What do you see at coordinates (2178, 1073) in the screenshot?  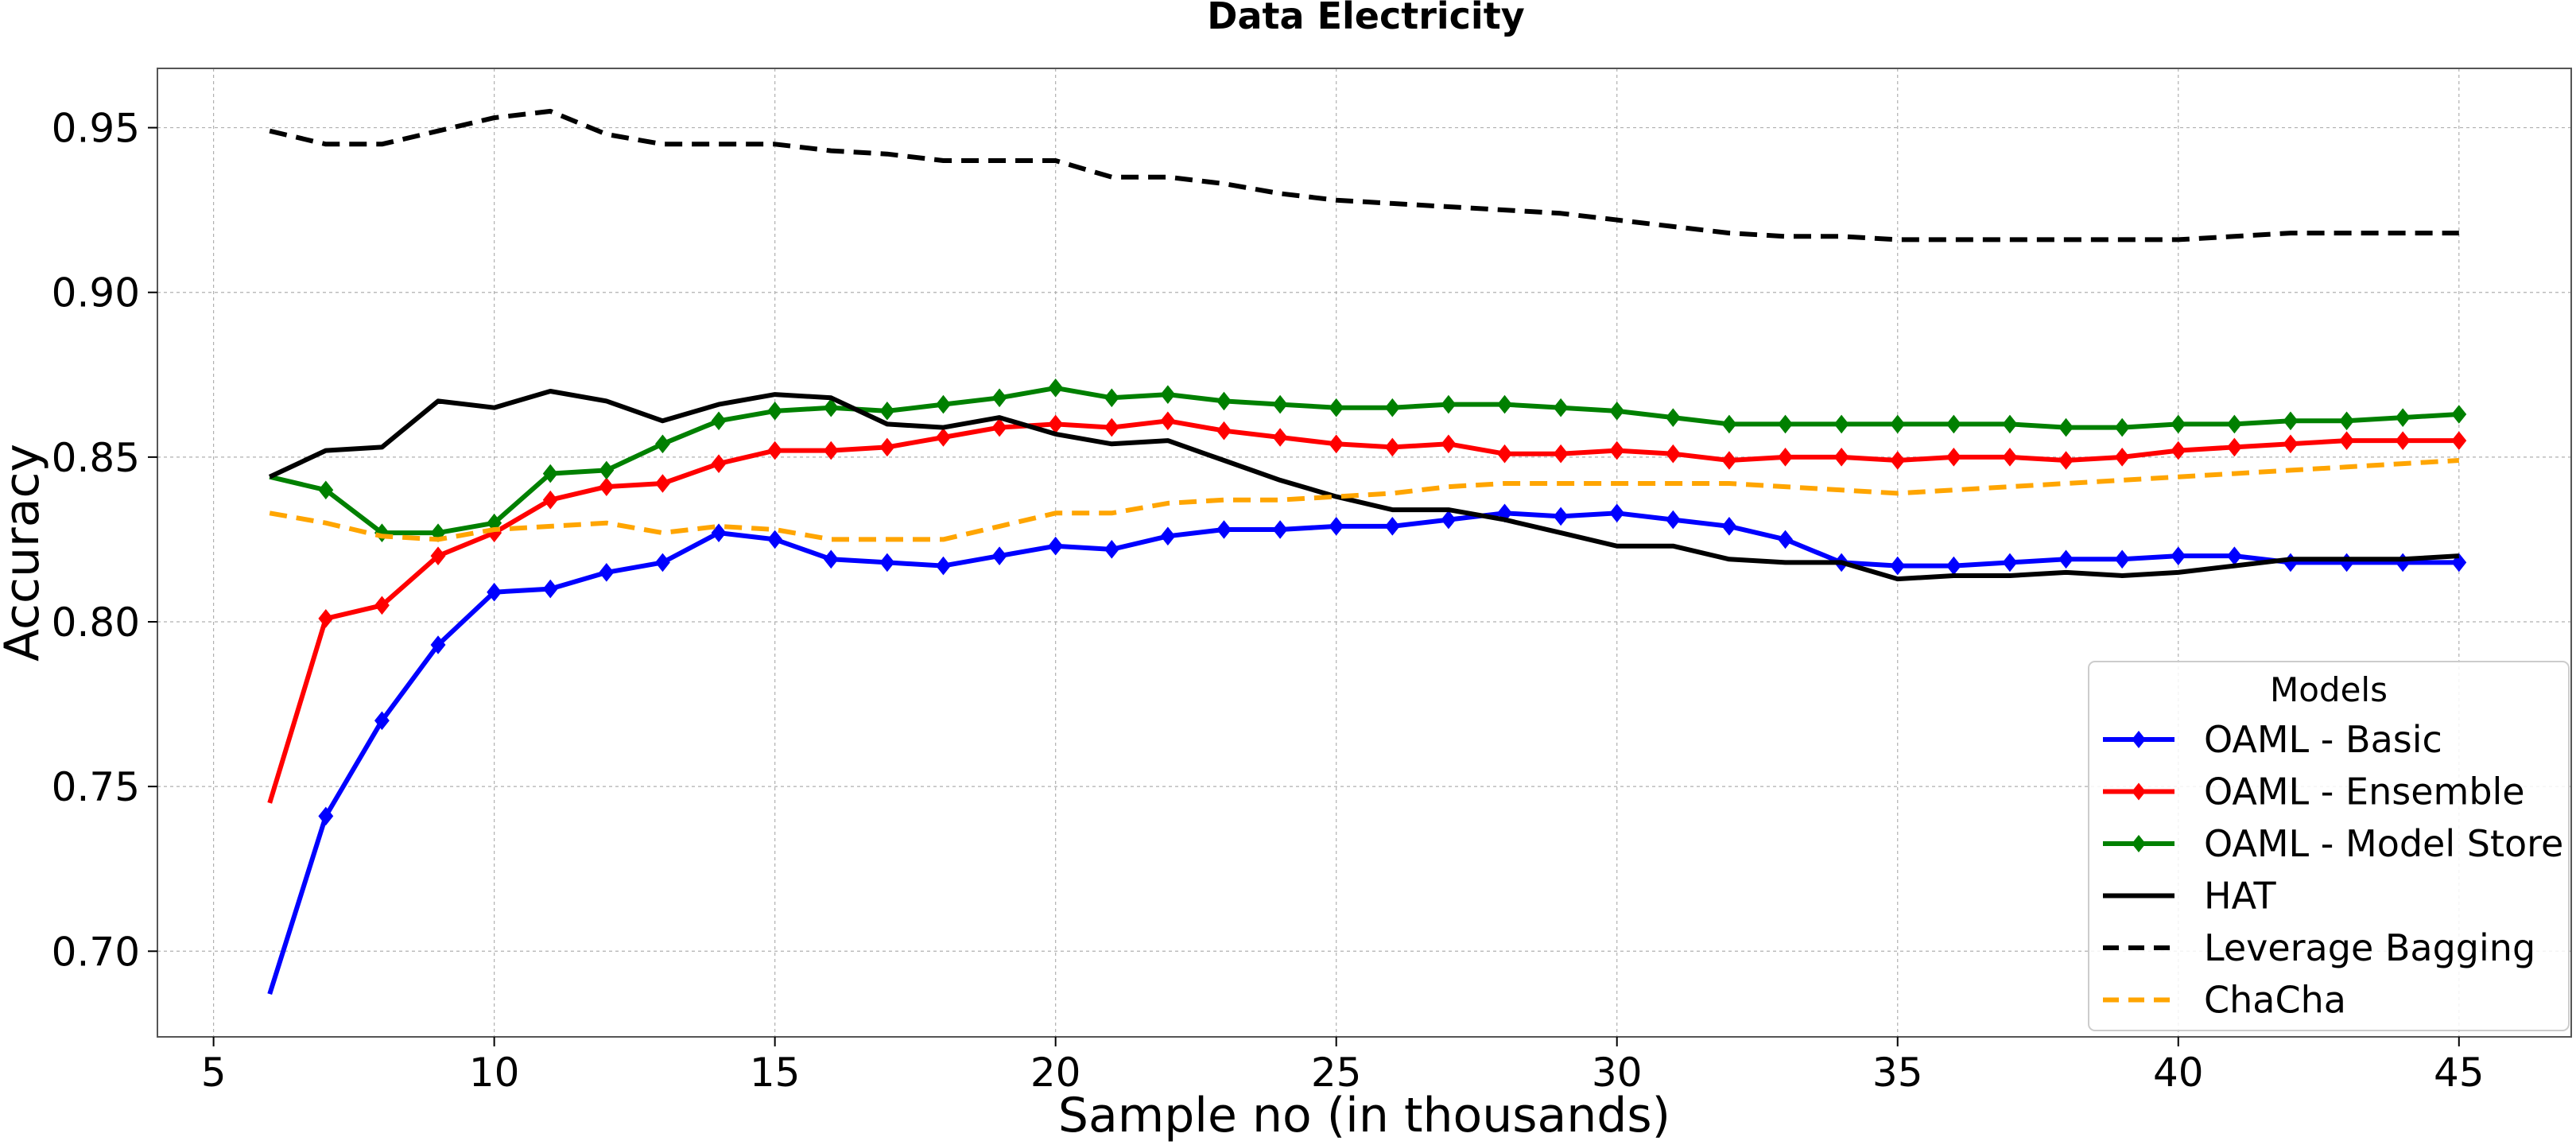 I see `x-tick-label: 40` at bounding box center [2178, 1073].